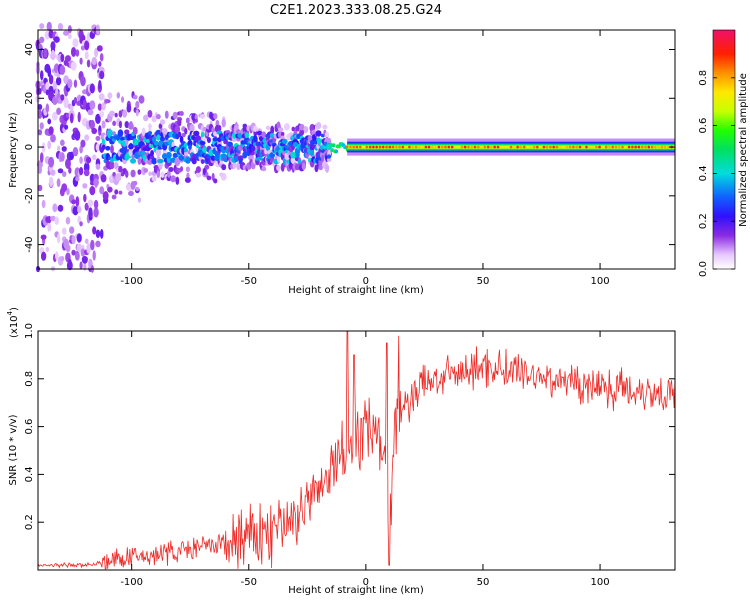  I want to click on snr-y-scale-label: (x104), so click(13, 322).